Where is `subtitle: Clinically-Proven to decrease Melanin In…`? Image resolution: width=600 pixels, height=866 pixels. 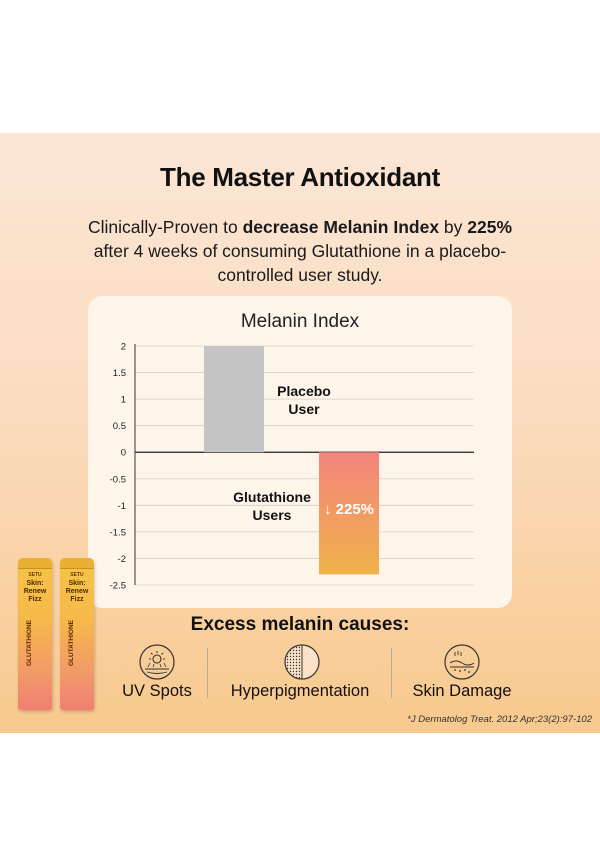 subtitle: Clinically-Proven to decrease Melanin In… is located at coordinates (300, 251).